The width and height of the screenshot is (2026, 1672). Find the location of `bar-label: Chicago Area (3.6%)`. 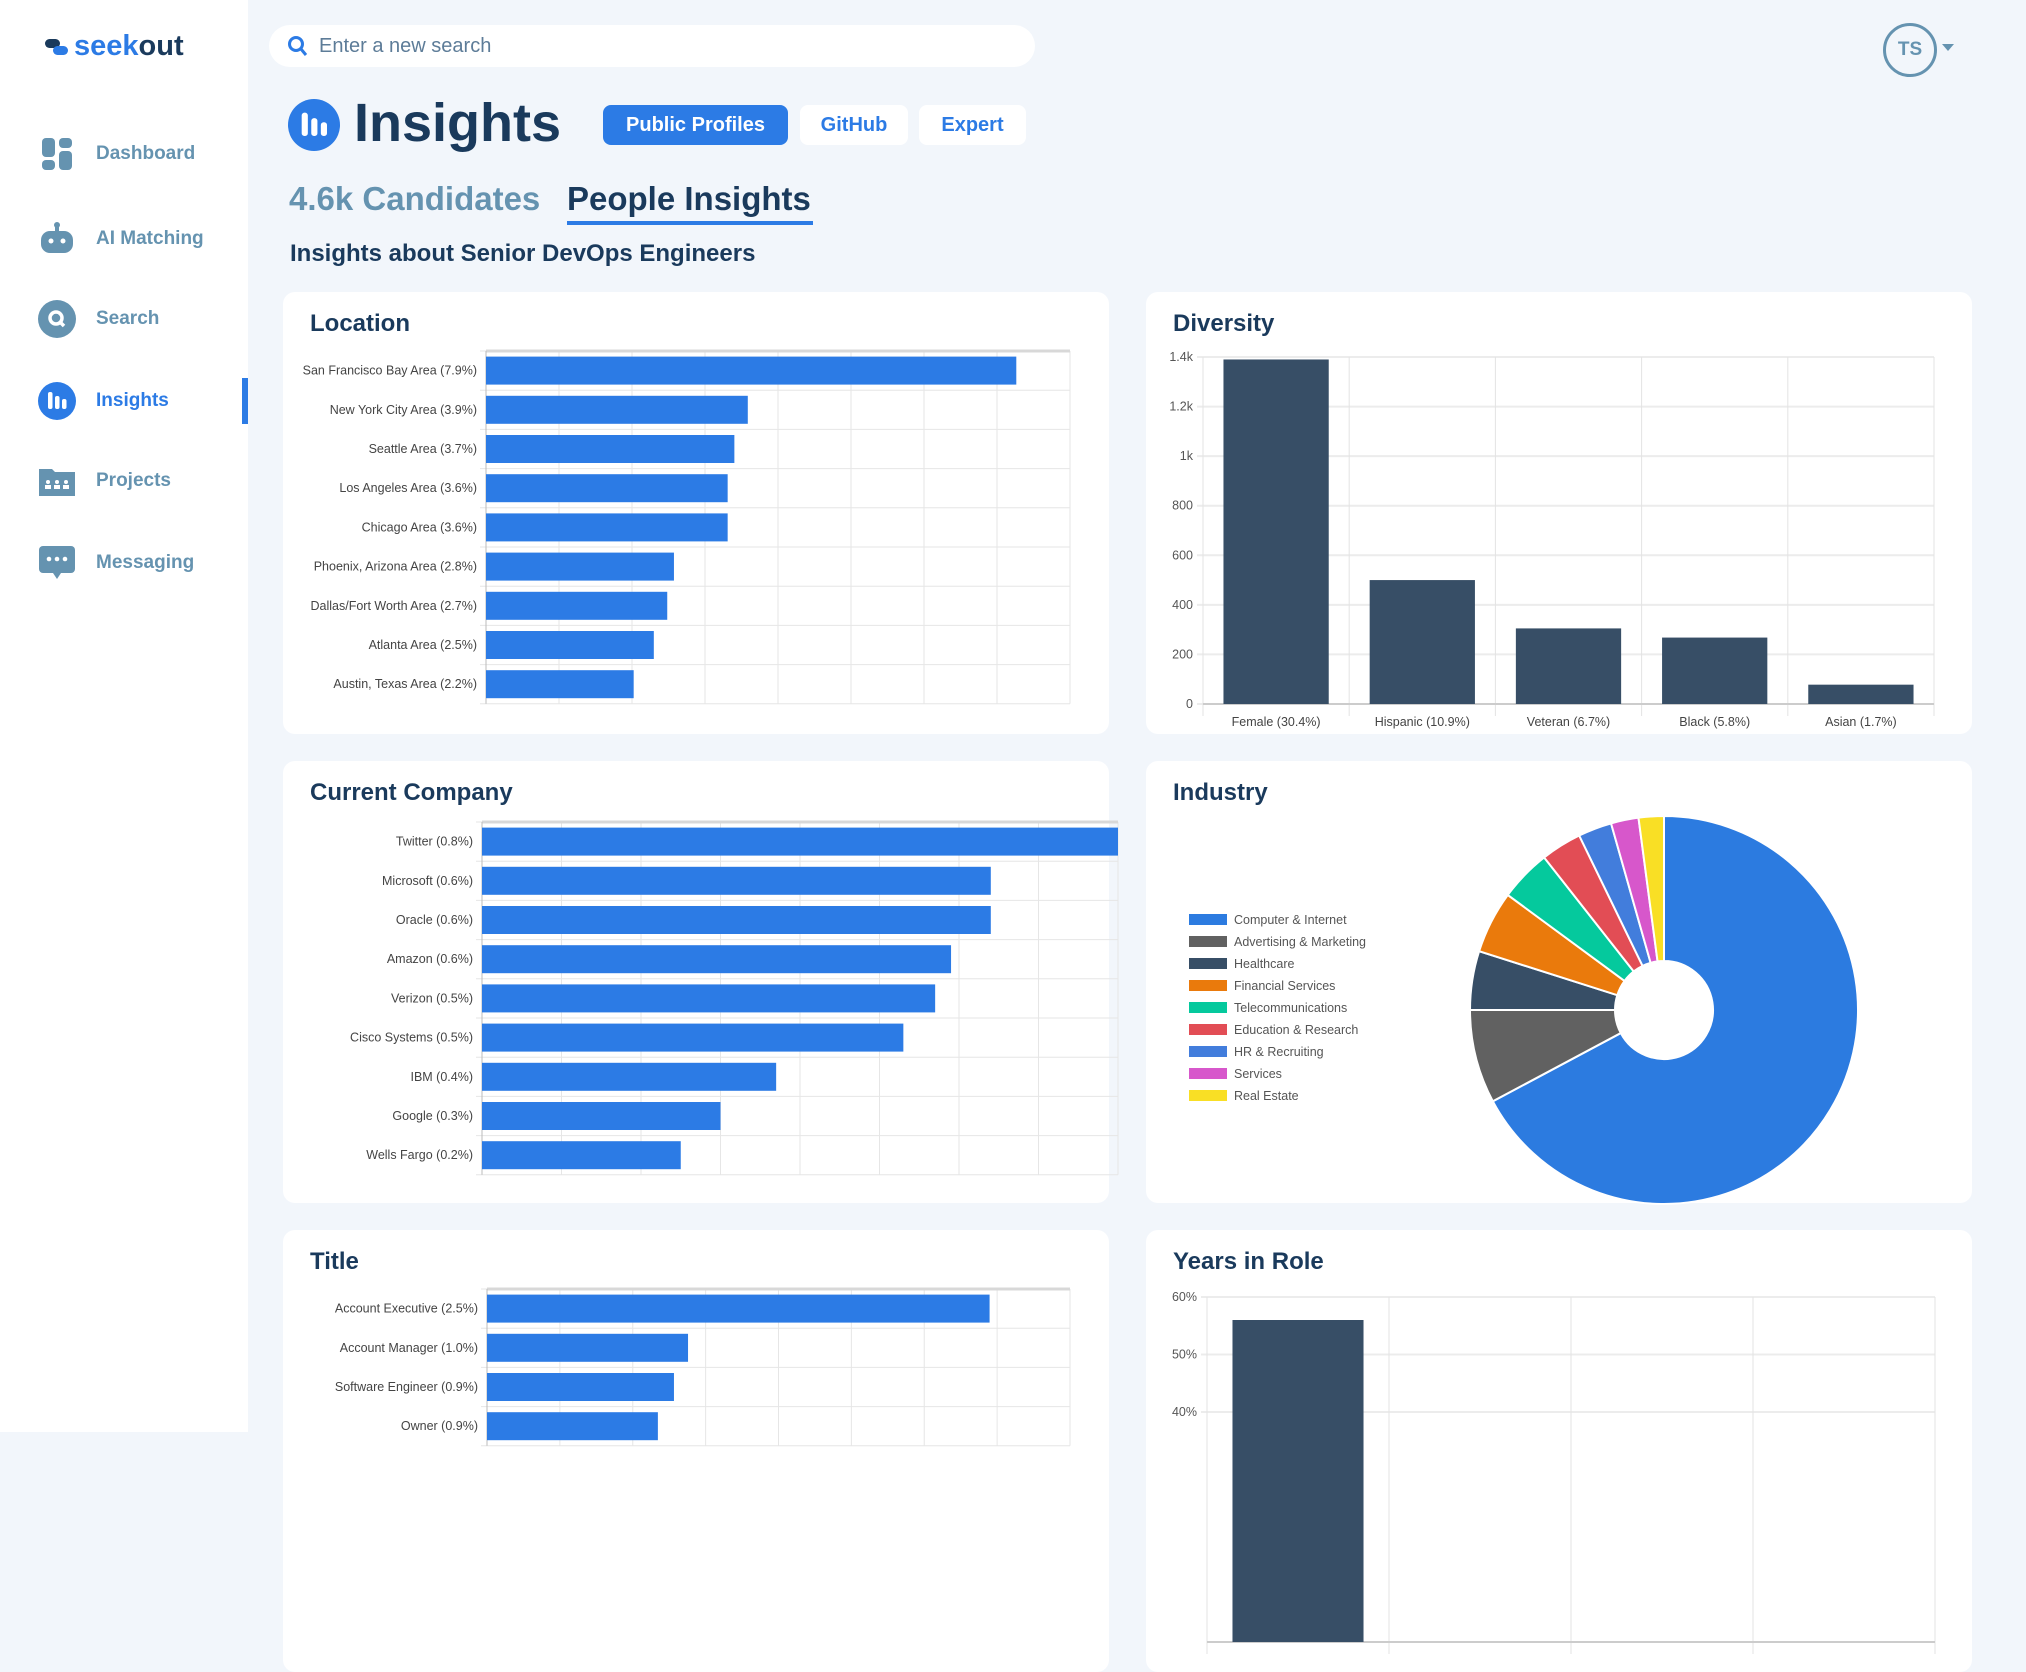

bar-label: Chicago Area (3.6%) is located at coordinates (419, 527).